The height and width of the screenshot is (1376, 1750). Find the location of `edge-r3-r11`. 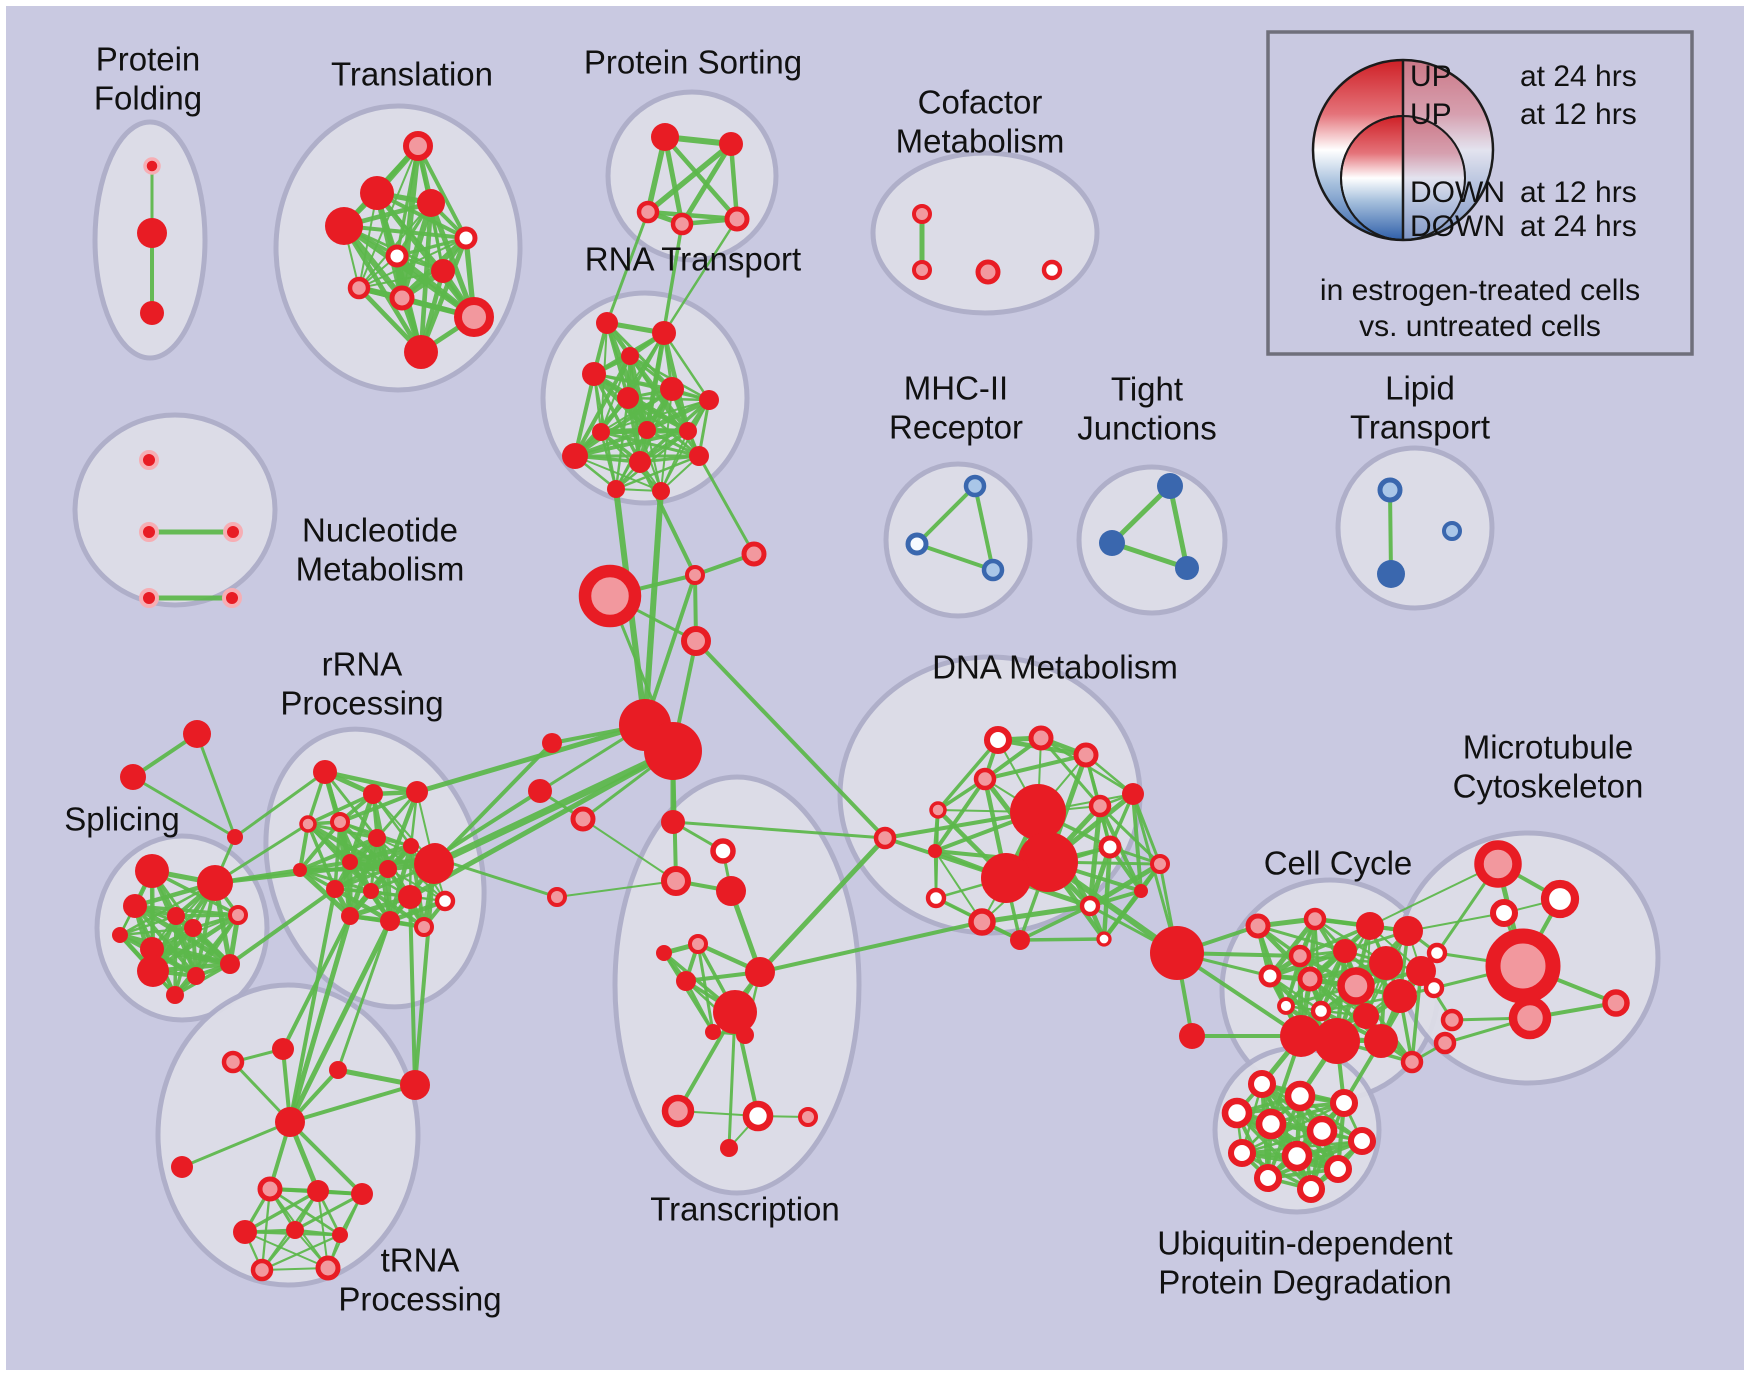

edge-r3-r11 is located at coordinates (602, 406).